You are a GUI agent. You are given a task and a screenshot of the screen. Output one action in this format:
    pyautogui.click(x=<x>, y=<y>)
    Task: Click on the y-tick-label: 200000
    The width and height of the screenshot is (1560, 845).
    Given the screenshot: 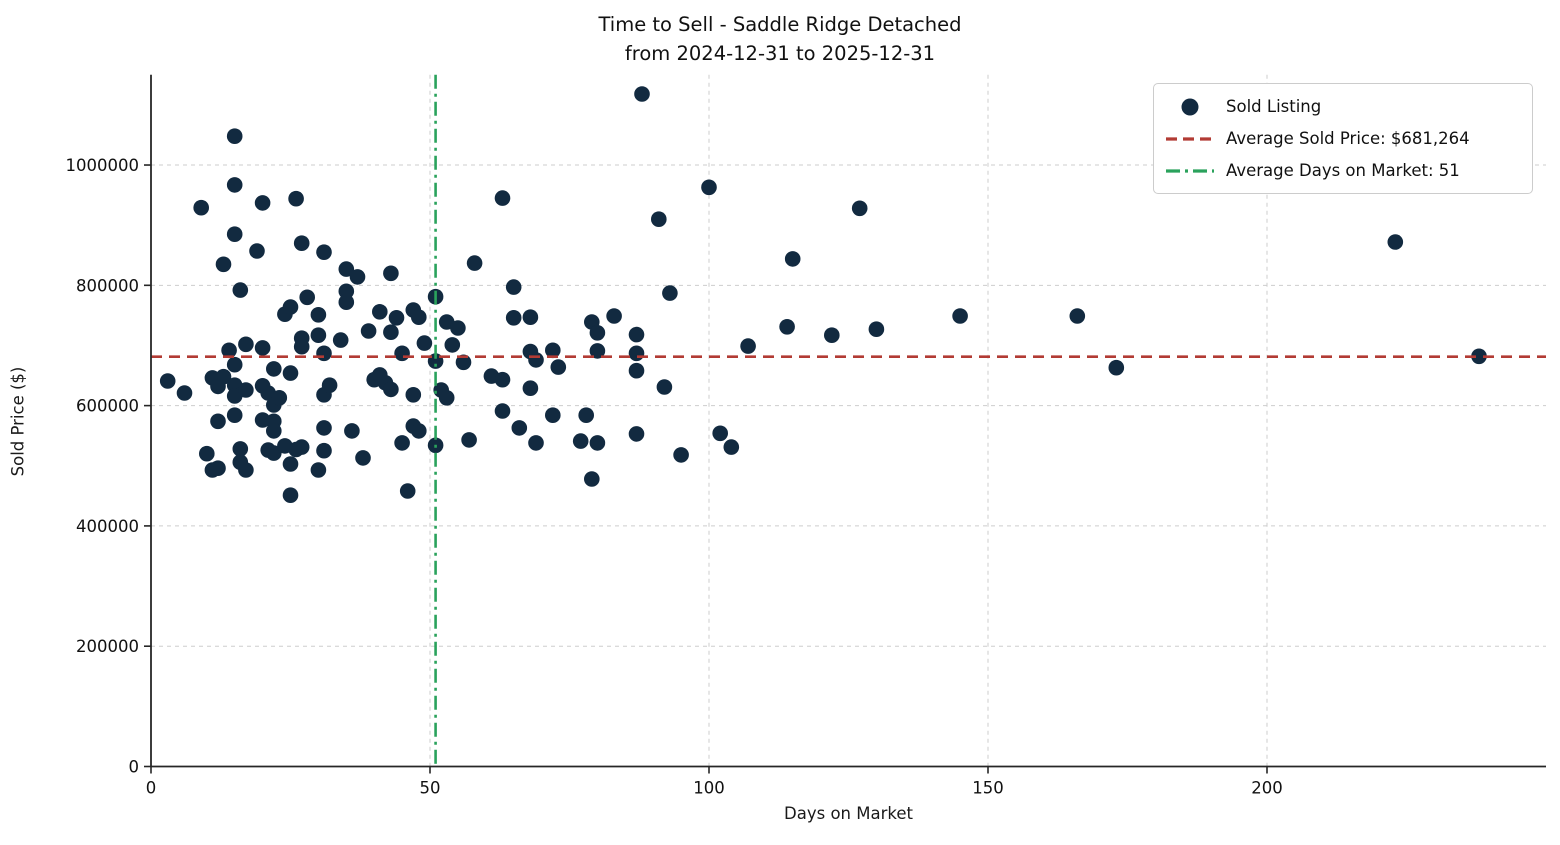 What is the action you would take?
    pyautogui.click(x=107, y=646)
    